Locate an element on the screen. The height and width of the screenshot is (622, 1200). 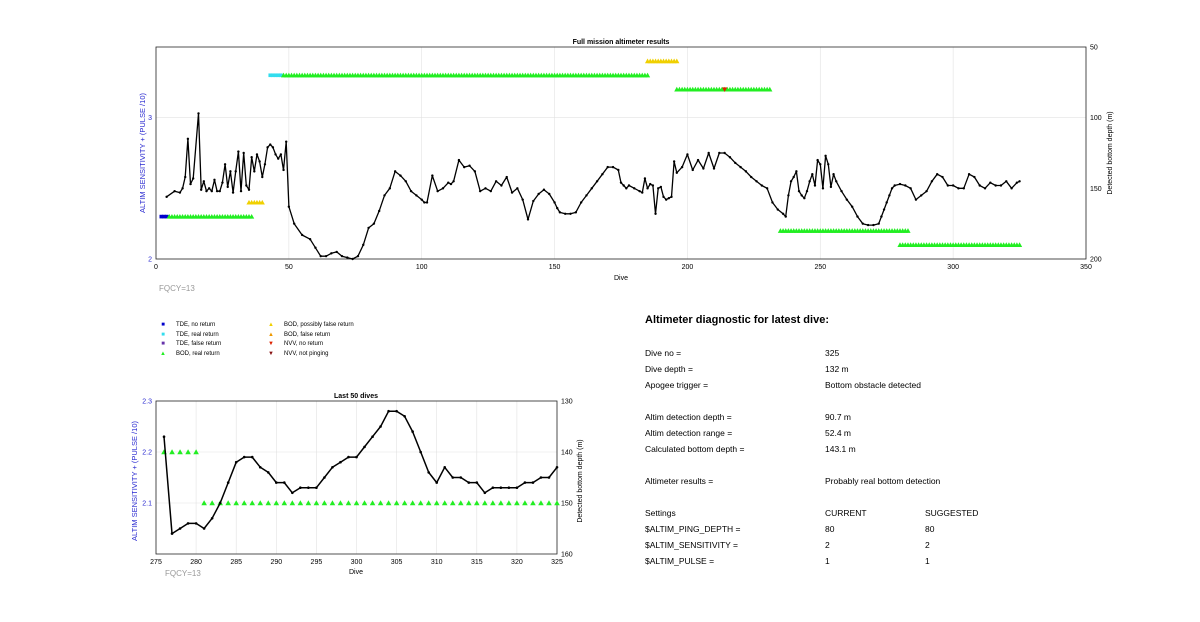
x-tick-label: 320 is located at coordinates (517, 562).